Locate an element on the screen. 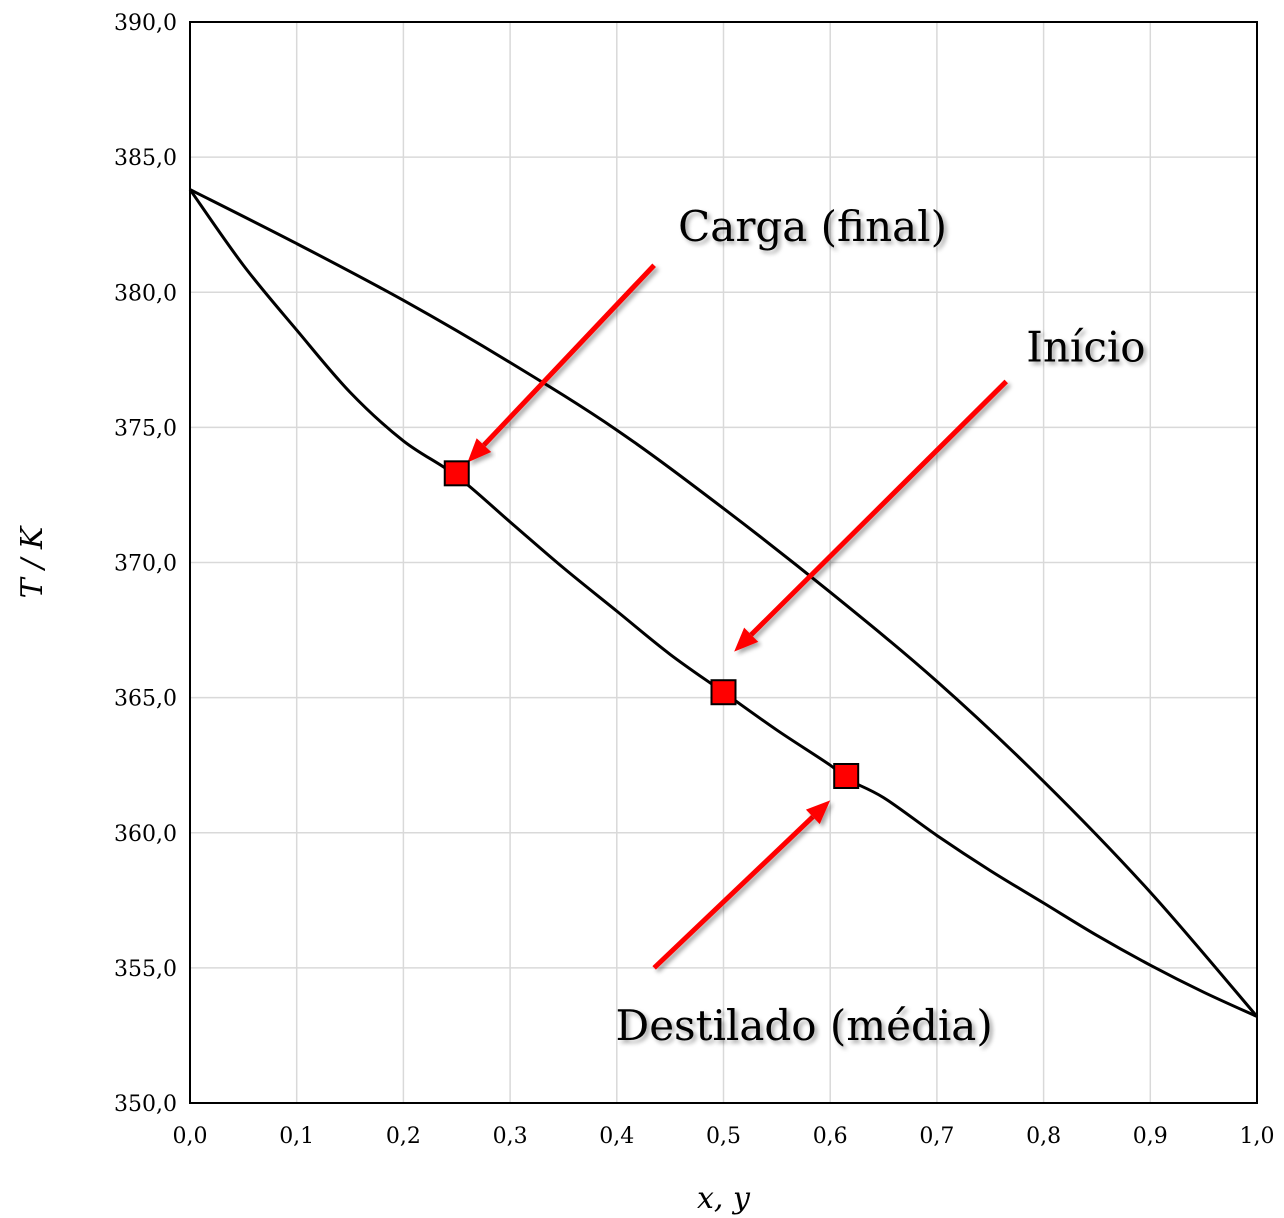  y-tick-label: 380,0 is located at coordinates (145, 293).